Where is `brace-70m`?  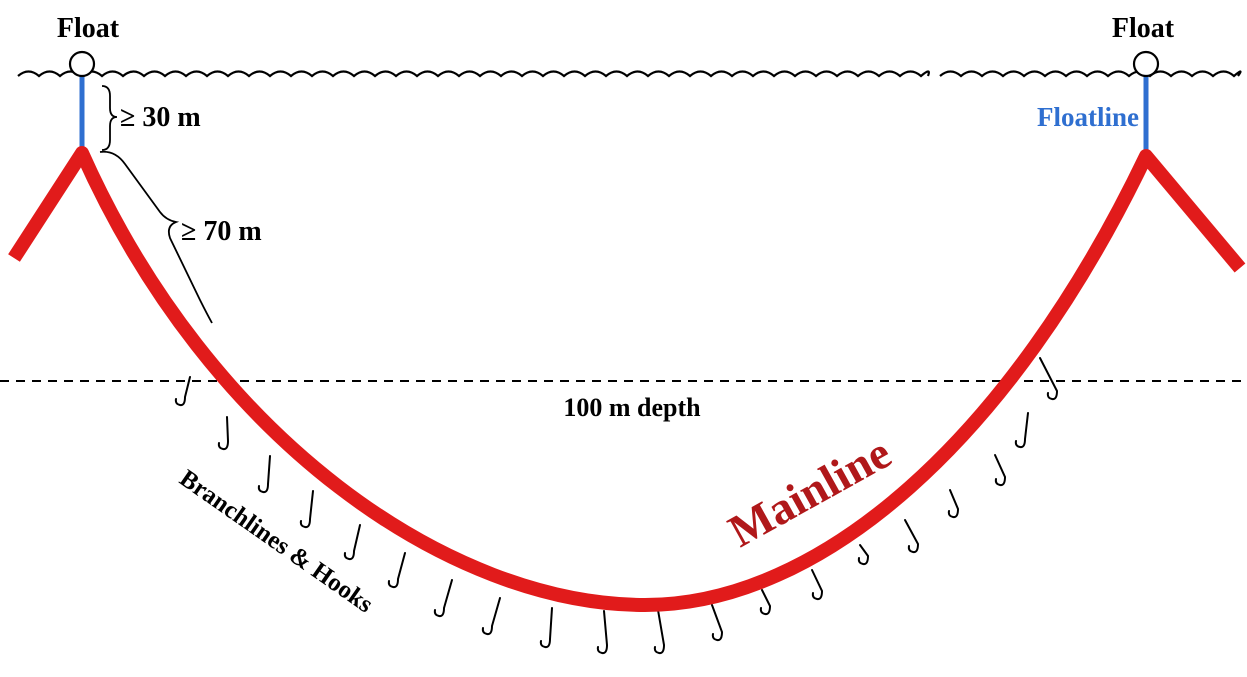 brace-70m is located at coordinates (156, 237).